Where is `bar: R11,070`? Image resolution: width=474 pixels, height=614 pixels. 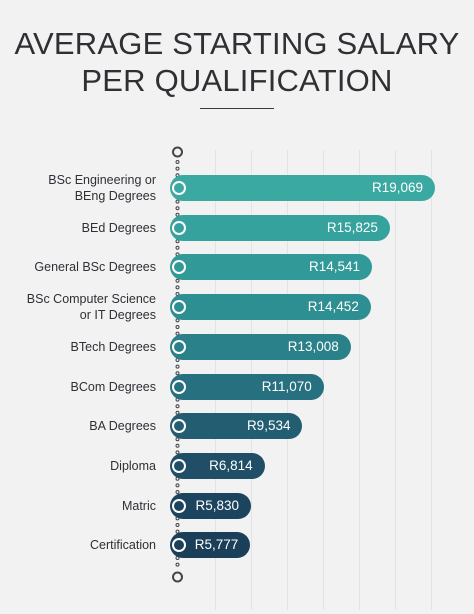 bar: R11,070 is located at coordinates (247, 387).